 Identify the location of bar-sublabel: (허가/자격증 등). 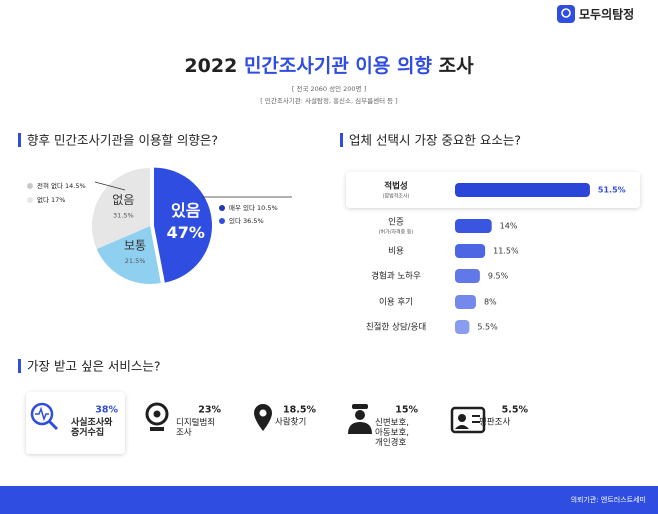
(396, 232).